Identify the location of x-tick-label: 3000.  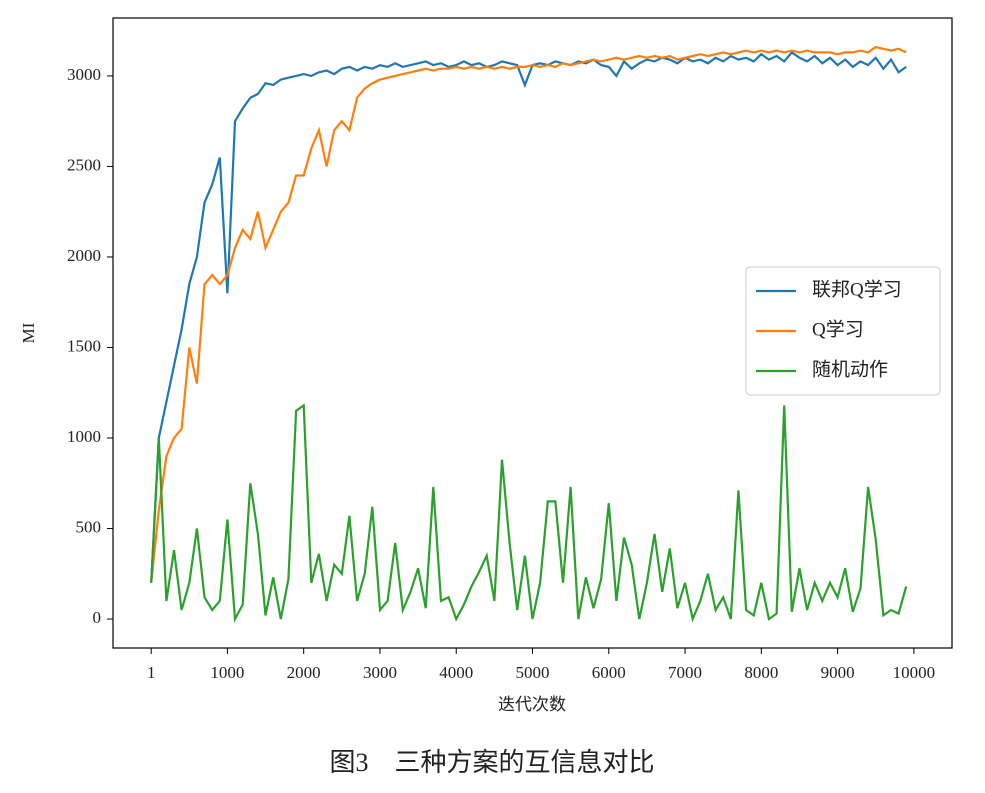
(380, 672).